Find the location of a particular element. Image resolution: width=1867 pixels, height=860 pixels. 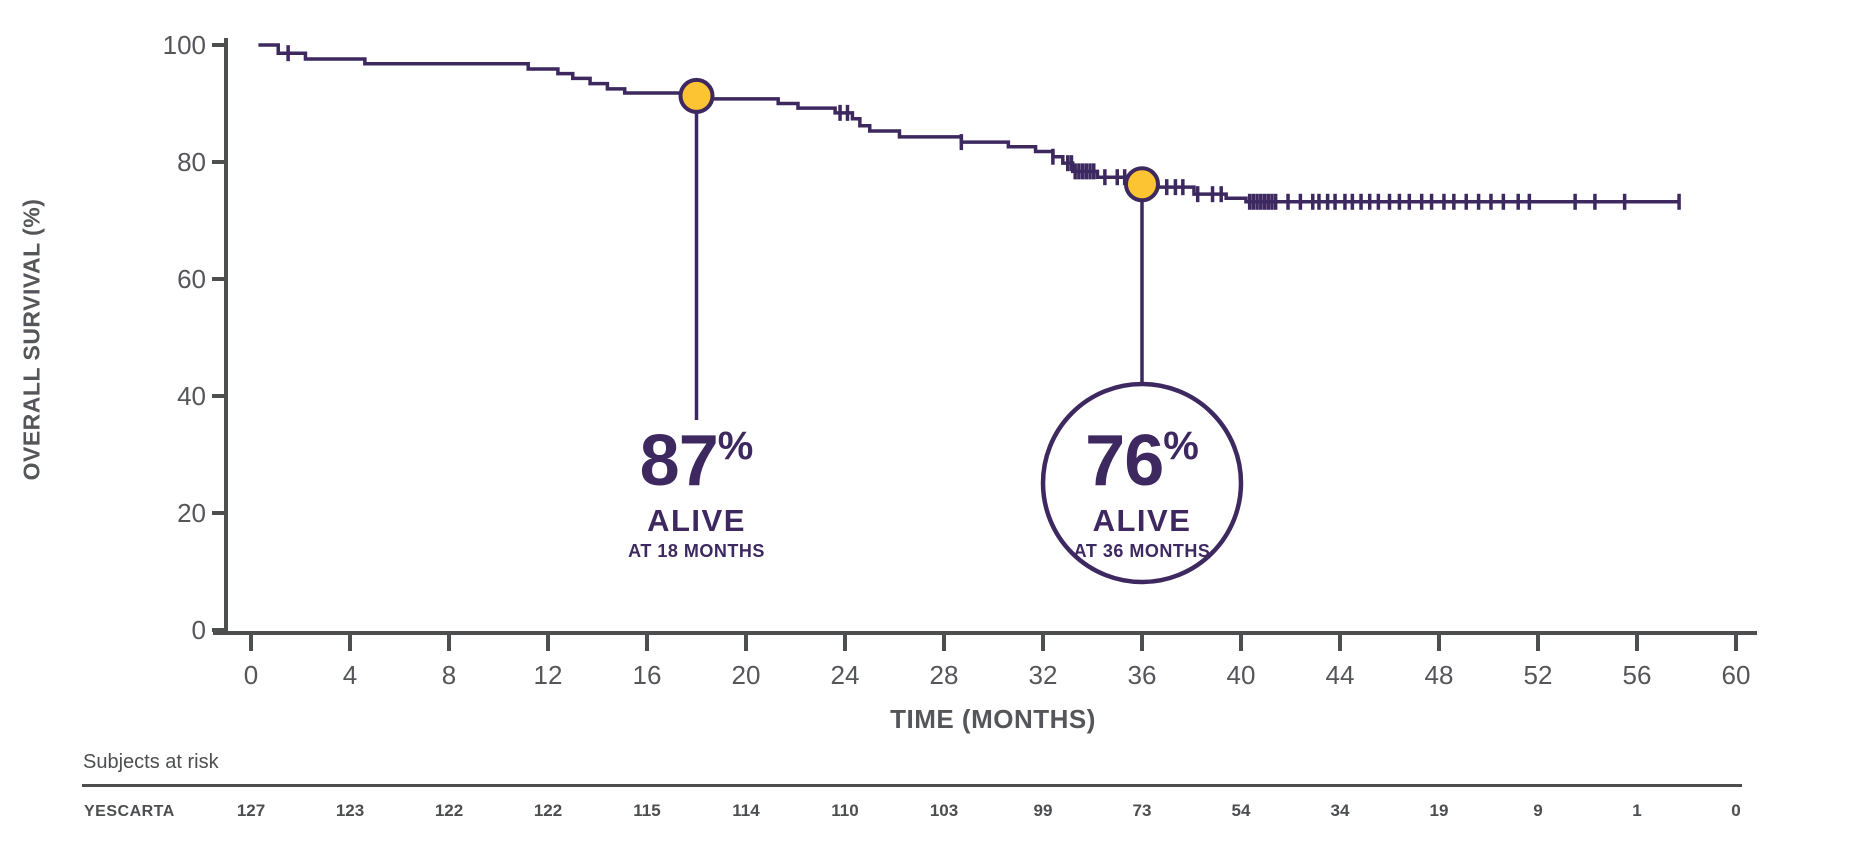

callout-circle-badge is located at coordinates (1142, 483).